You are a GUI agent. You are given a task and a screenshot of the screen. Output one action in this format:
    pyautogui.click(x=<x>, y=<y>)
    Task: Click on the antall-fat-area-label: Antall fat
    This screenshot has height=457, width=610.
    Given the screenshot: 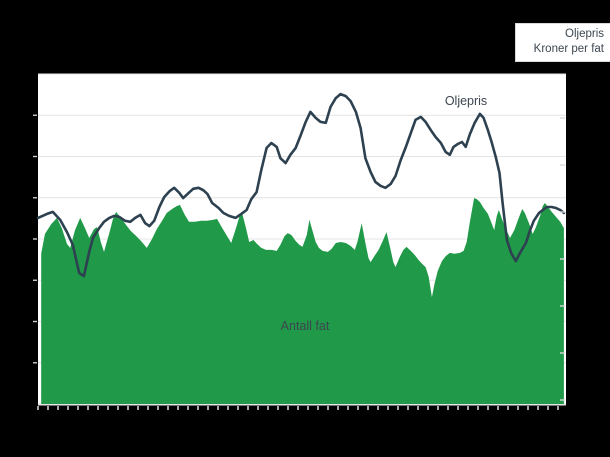 What is the action you would take?
    pyautogui.click(x=305, y=326)
    